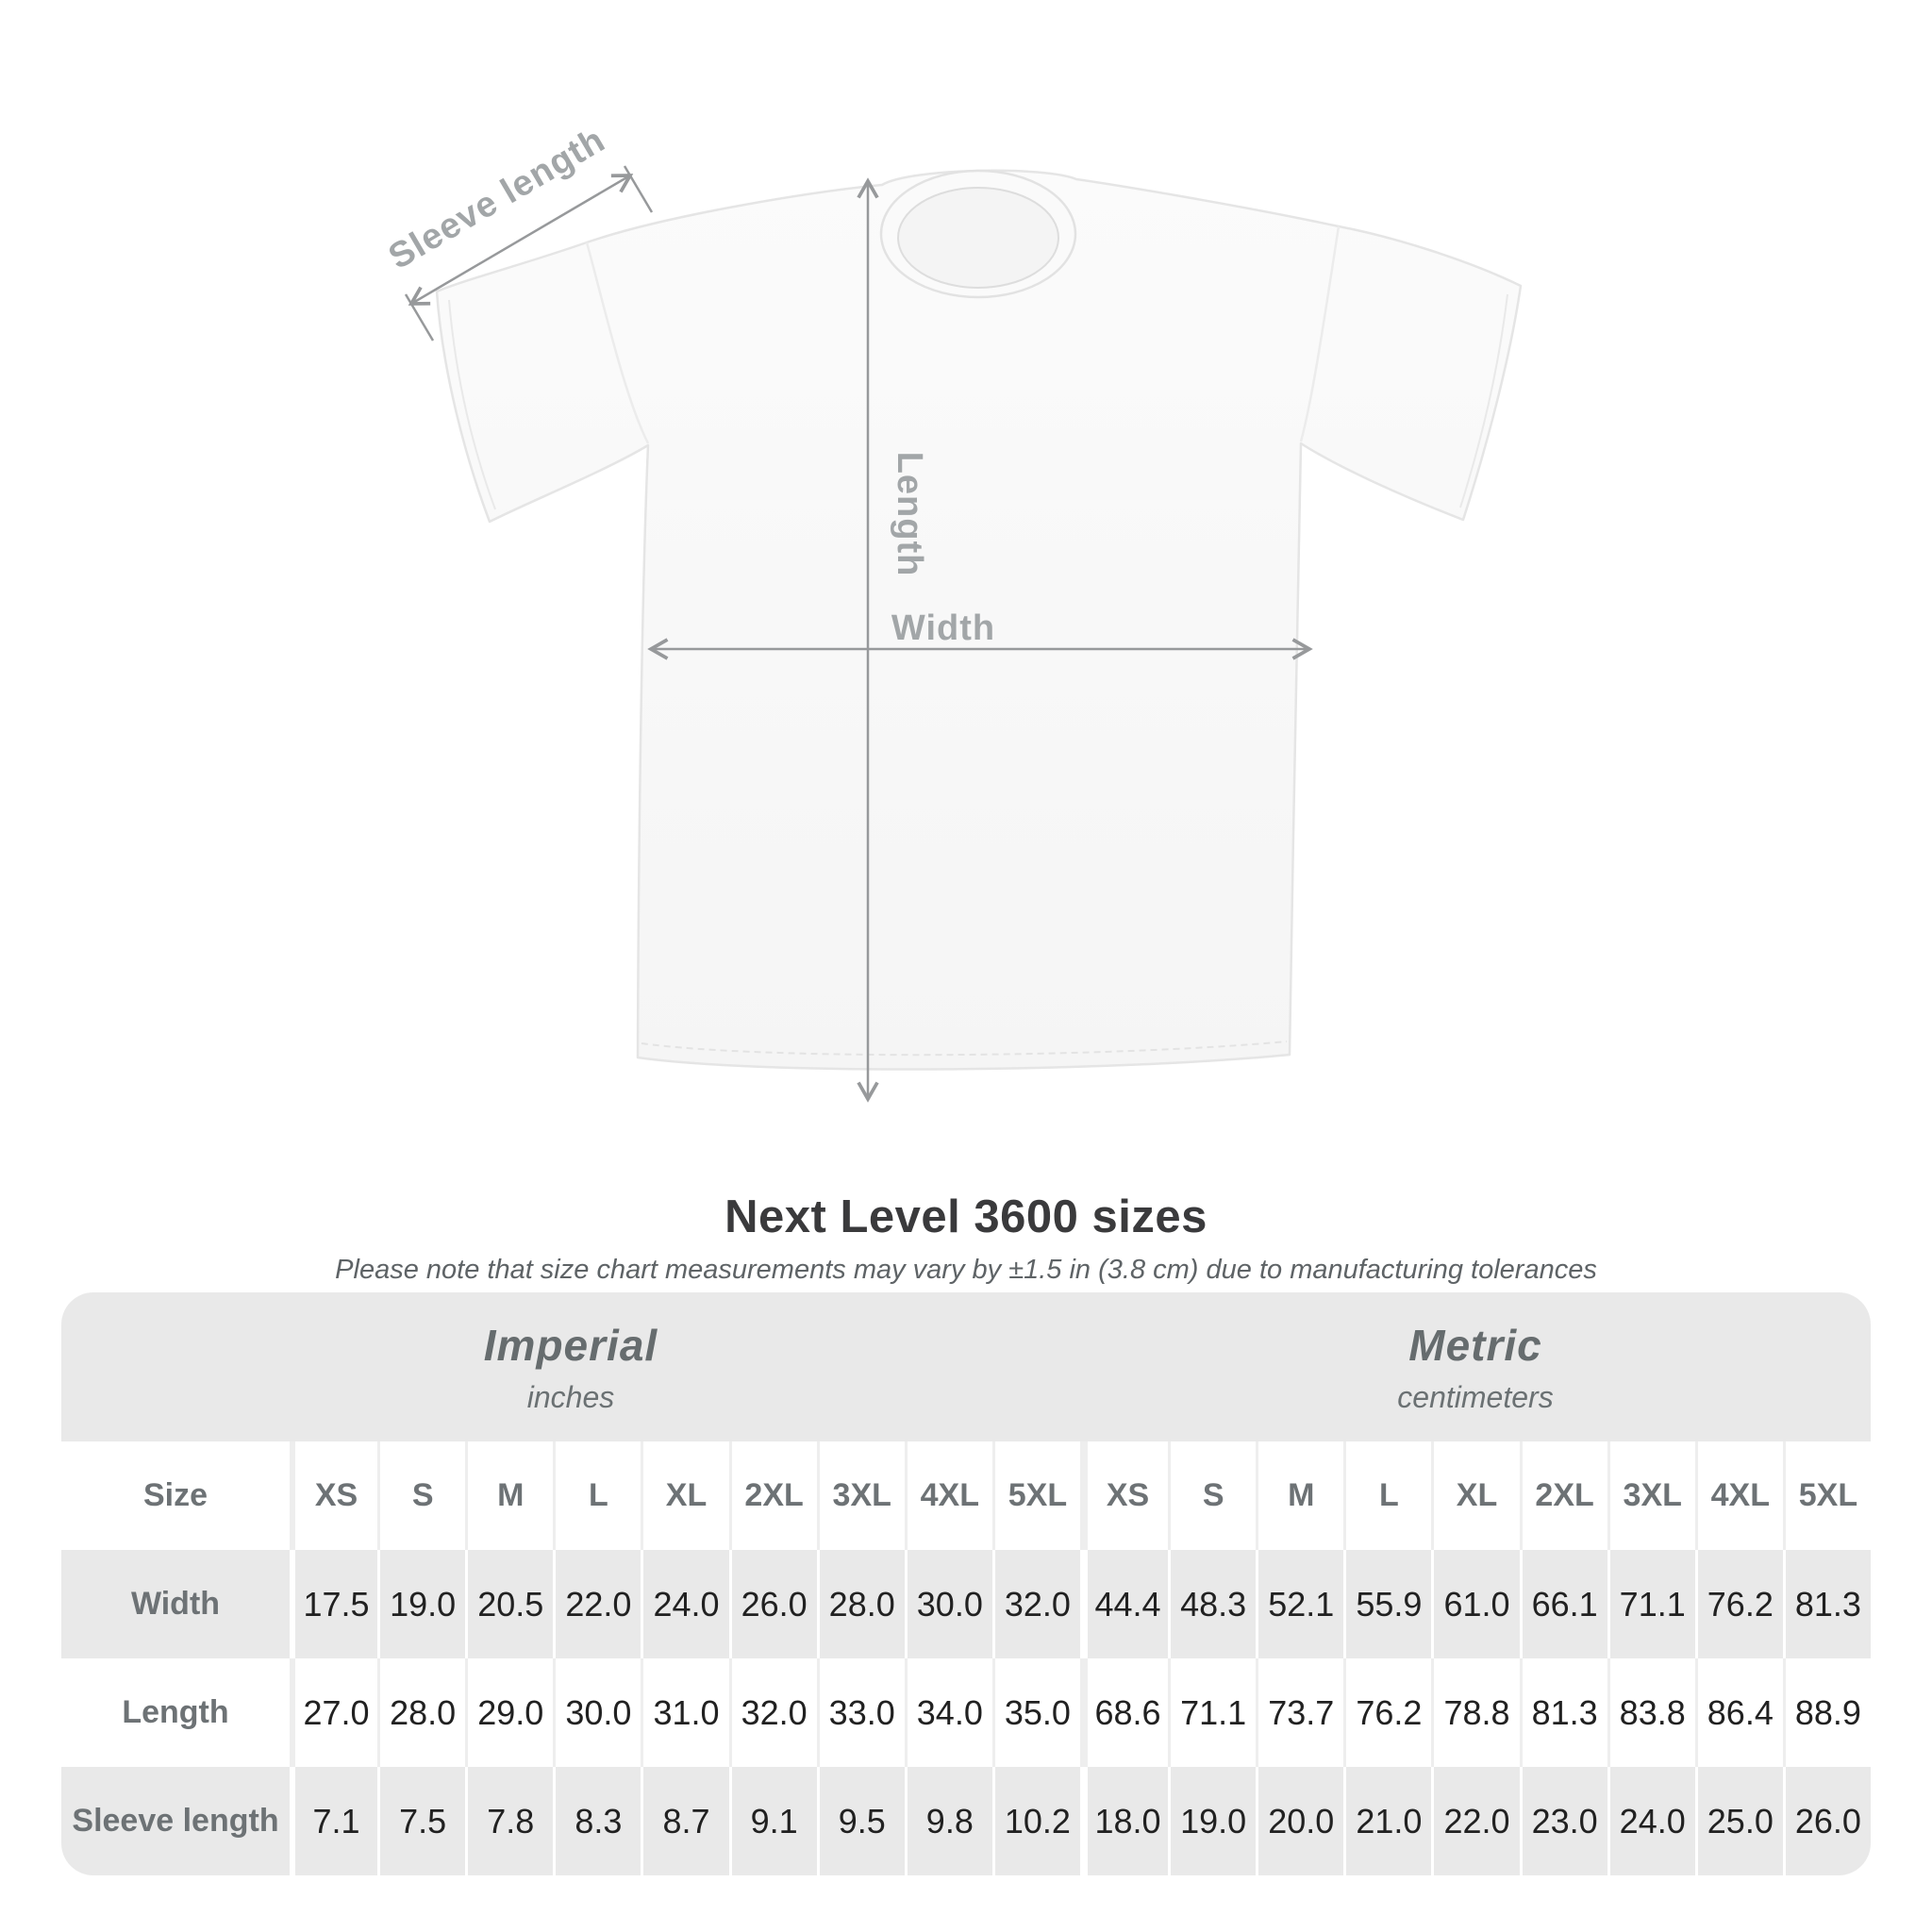  I want to click on sleeve-extension-tick-bottom, so click(420, 317).